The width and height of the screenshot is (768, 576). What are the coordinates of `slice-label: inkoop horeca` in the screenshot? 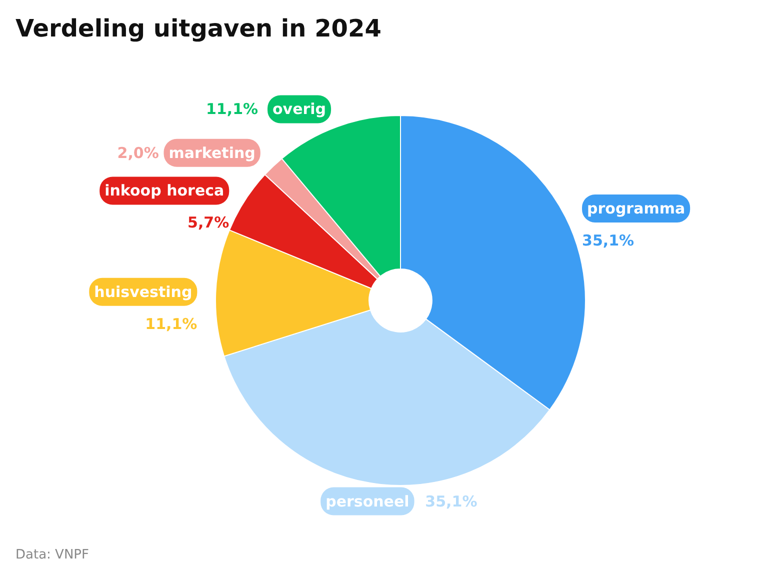 It's located at (164, 191).